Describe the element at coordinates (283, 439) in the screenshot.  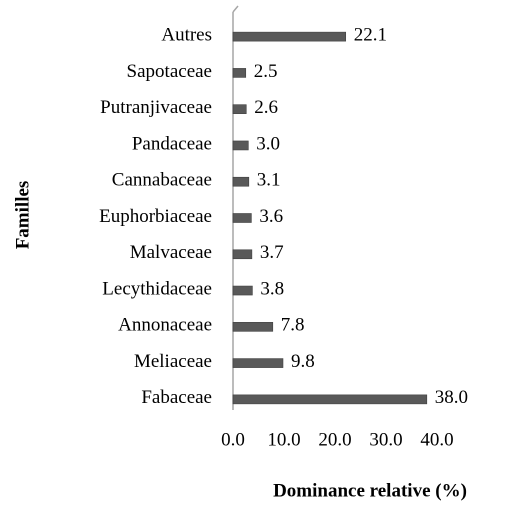
I see `x-tick-label: 10.0` at that location.